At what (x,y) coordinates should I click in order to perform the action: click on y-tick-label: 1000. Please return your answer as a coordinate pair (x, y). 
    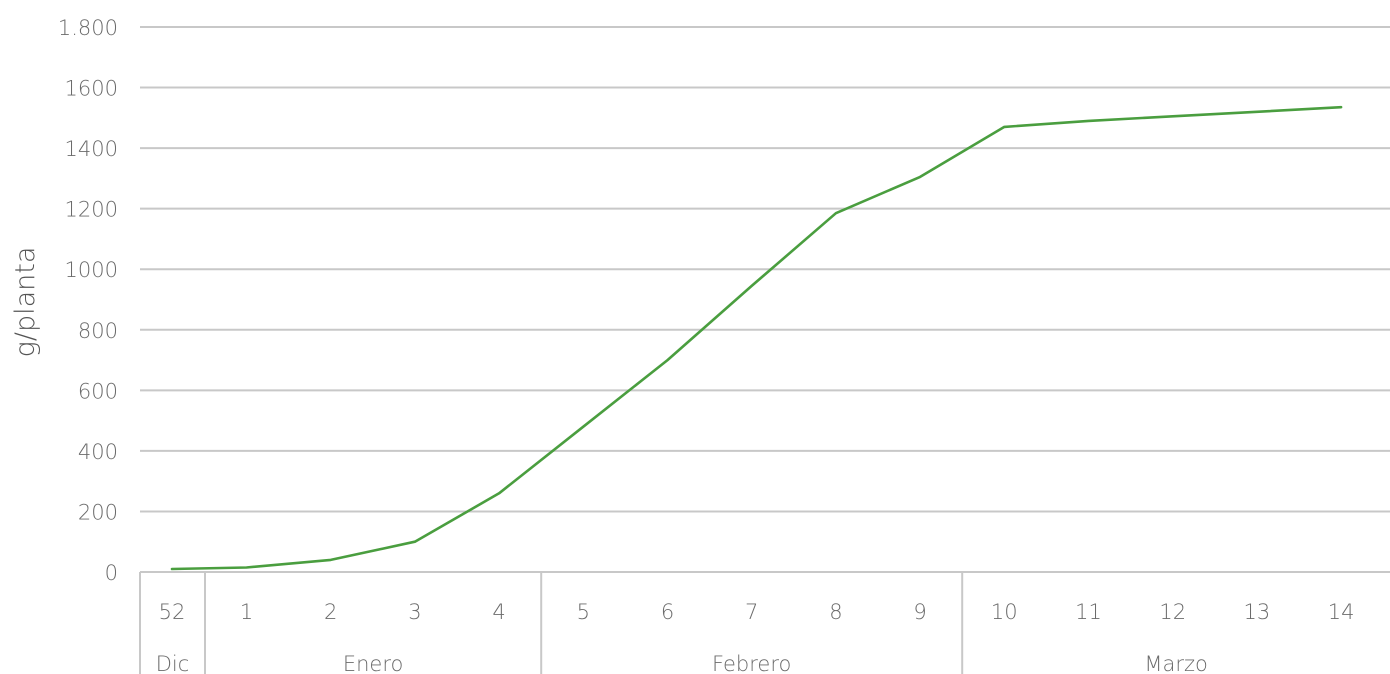
    Looking at the image, I should click on (91, 270).